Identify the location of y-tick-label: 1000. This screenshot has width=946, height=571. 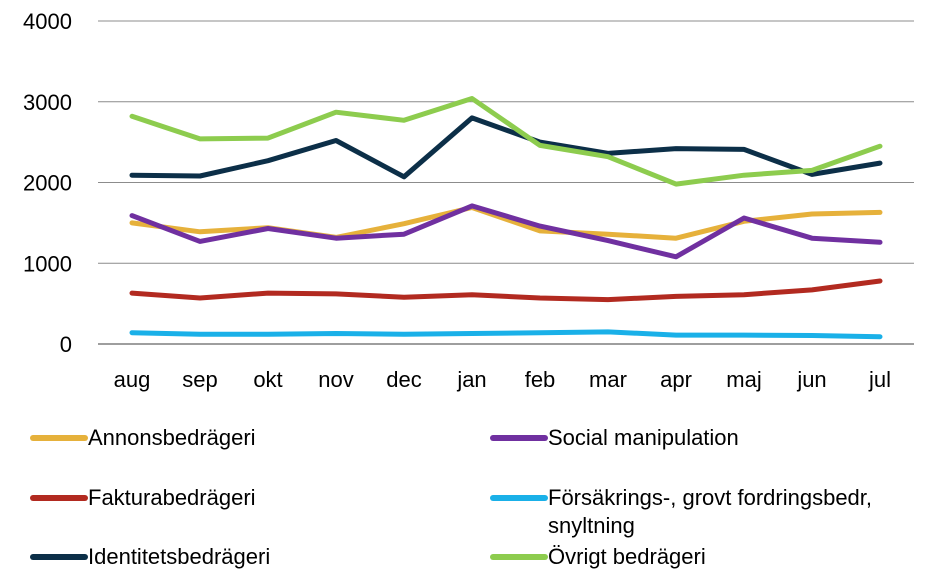
(47, 263).